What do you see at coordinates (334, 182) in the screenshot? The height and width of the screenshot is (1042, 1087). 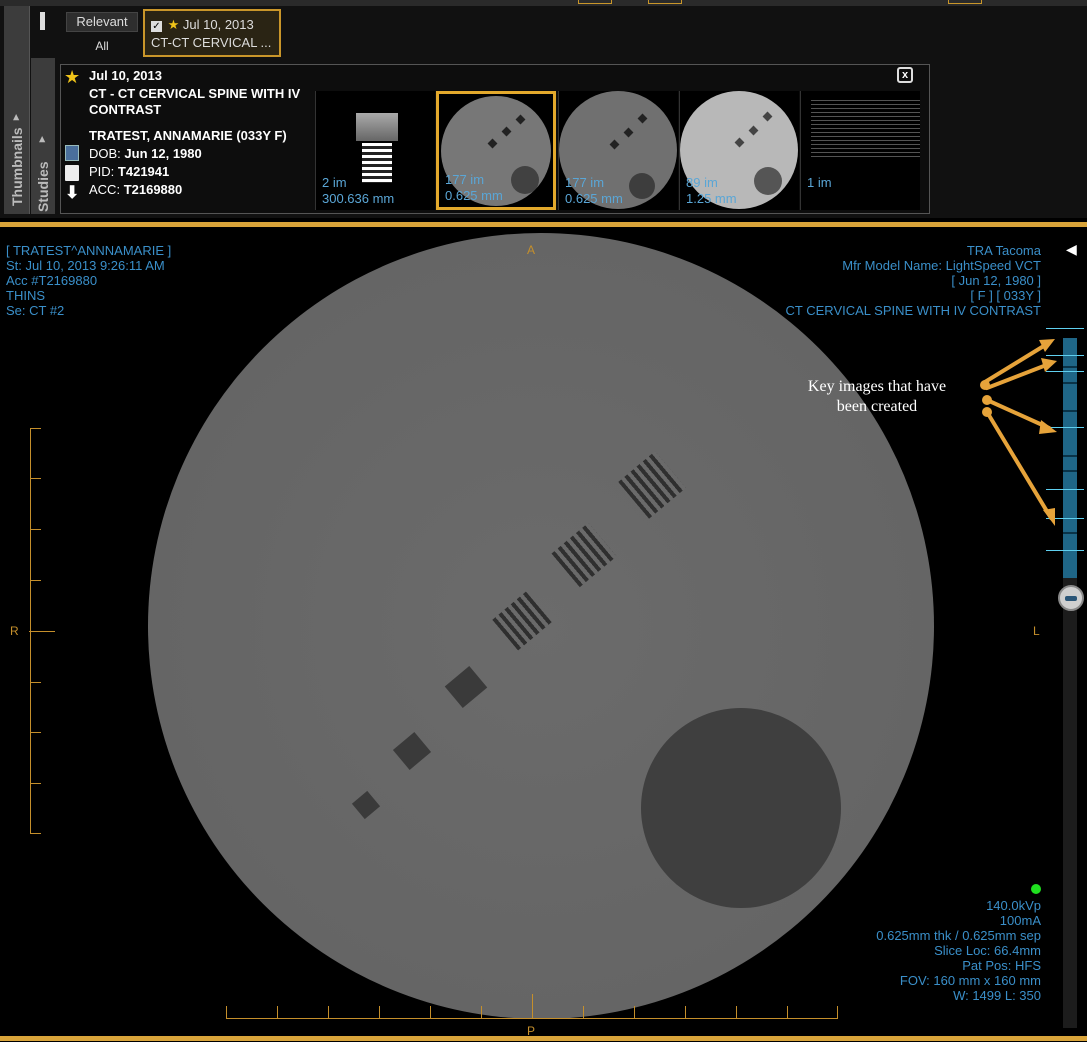 I see `series-image-count: 2 im` at bounding box center [334, 182].